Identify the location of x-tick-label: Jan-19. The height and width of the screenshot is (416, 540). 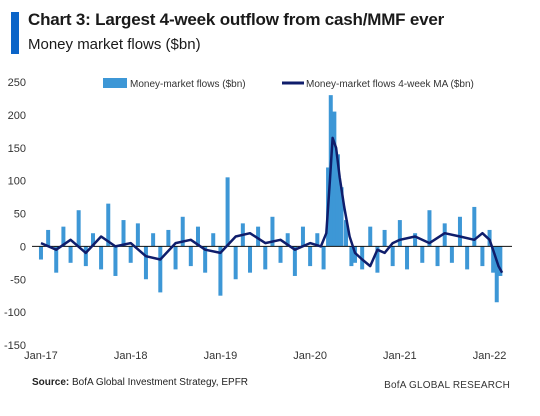
(221, 356).